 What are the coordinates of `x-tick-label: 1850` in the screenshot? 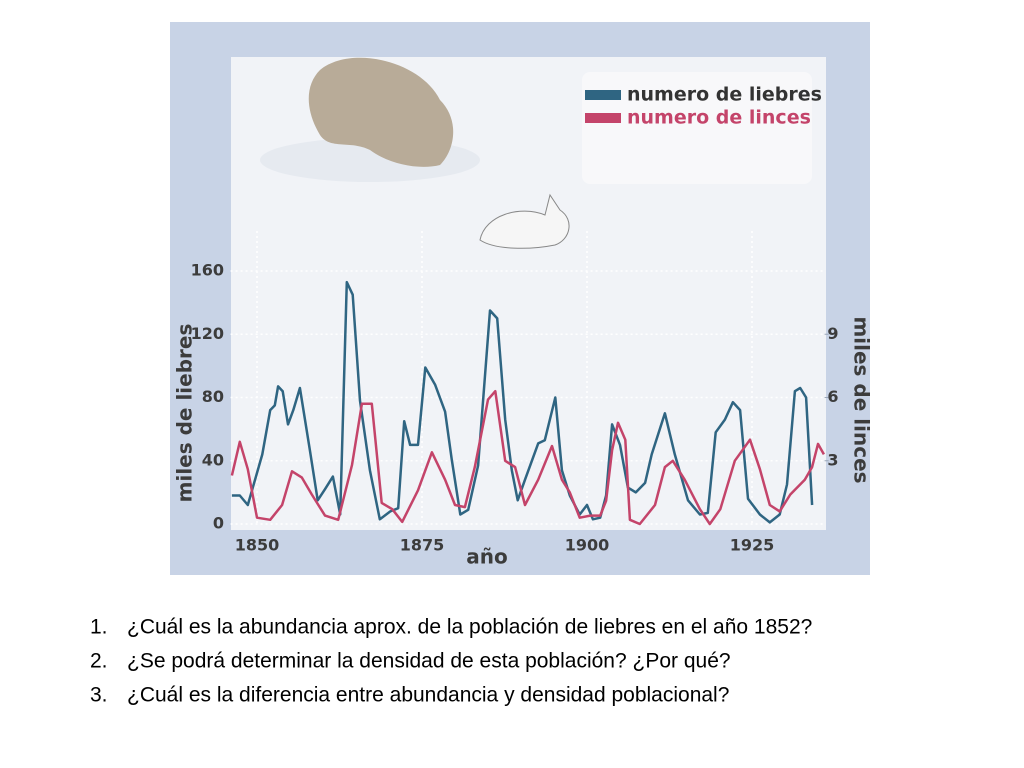 It's located at (257, 545).